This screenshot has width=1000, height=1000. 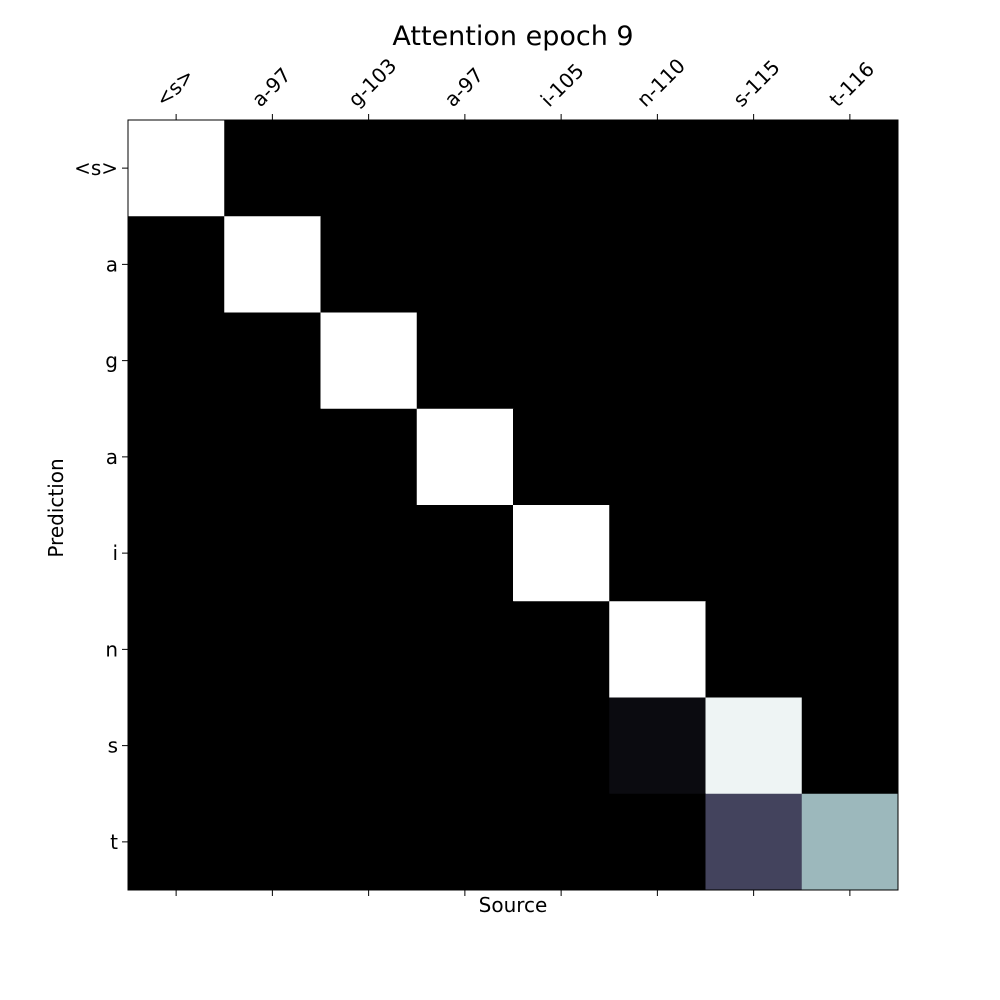 What do you see at coordinates (113, 746) in the screenshot?
I see `y-tick-label: s` at bounding box center [113, 746].